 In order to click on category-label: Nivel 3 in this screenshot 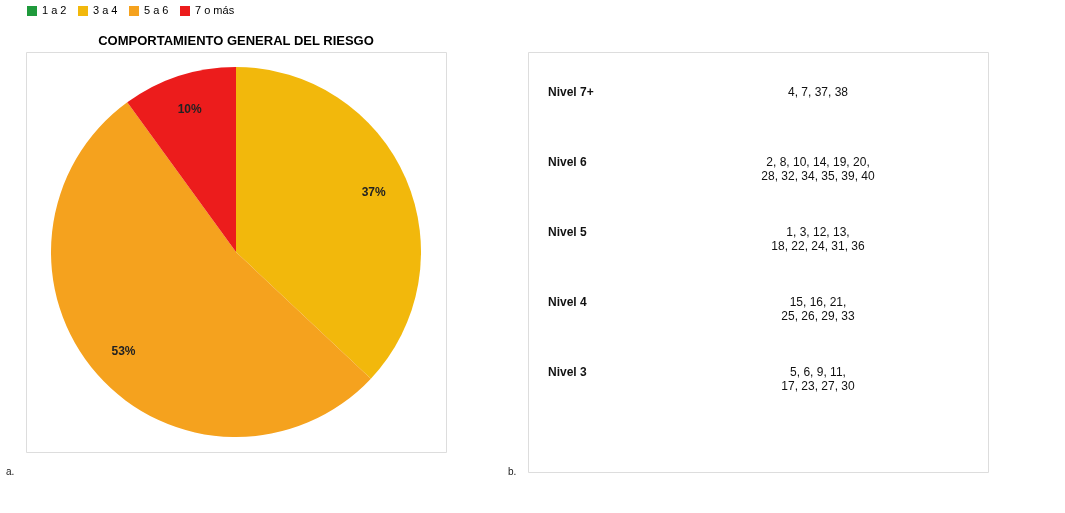, I will do `click(568, 372)`.